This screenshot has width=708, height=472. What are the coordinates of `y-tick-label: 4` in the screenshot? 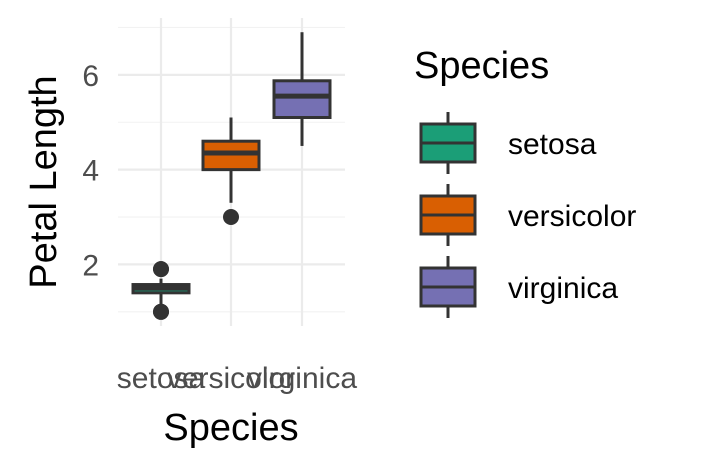 It's located at (90, 171).